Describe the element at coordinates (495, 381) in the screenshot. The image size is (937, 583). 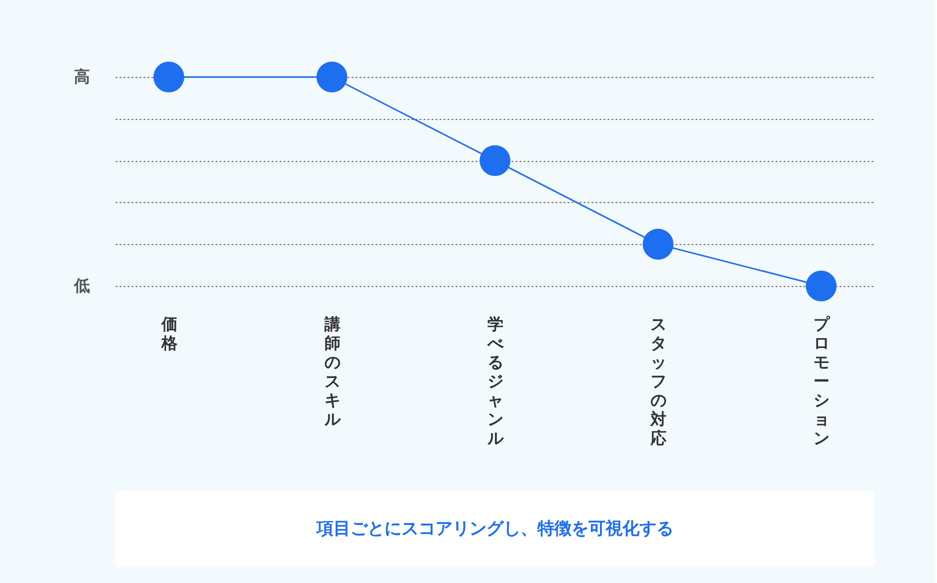
I see `x-tick-label: 学べるジャンル` at that location.